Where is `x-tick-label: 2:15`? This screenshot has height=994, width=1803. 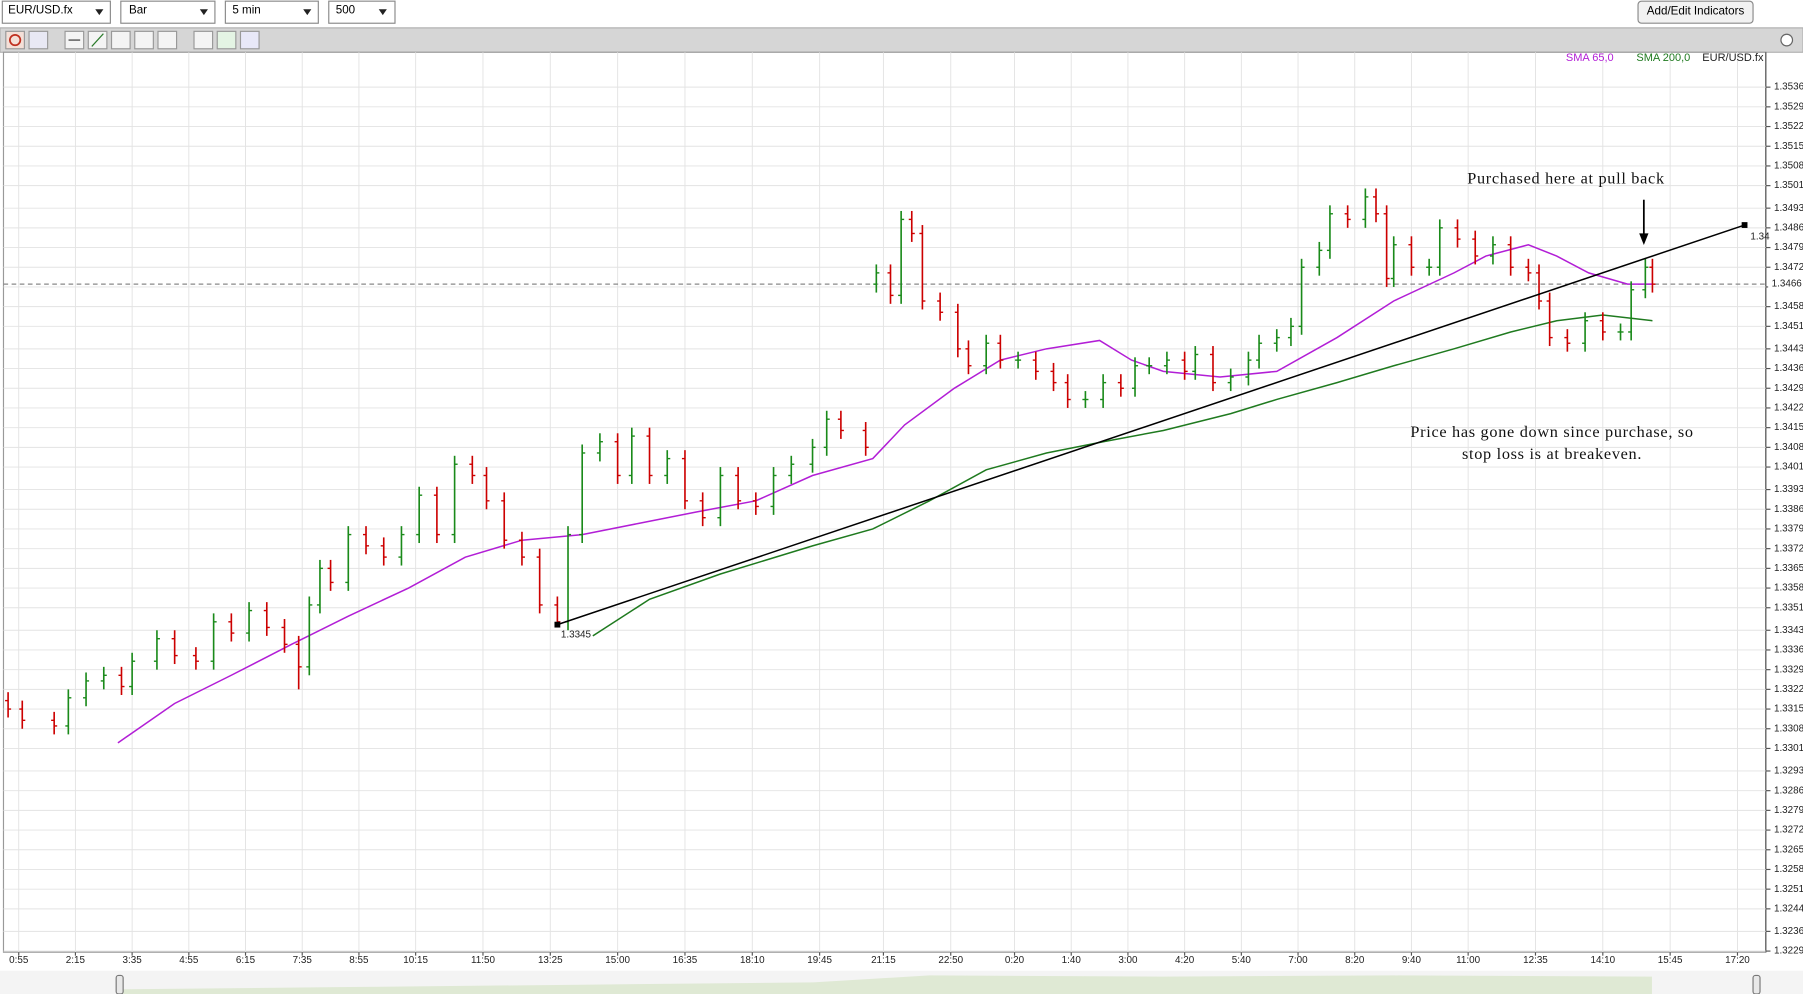
x-tick-label: 2:15 is located at coordinates (76, 960).